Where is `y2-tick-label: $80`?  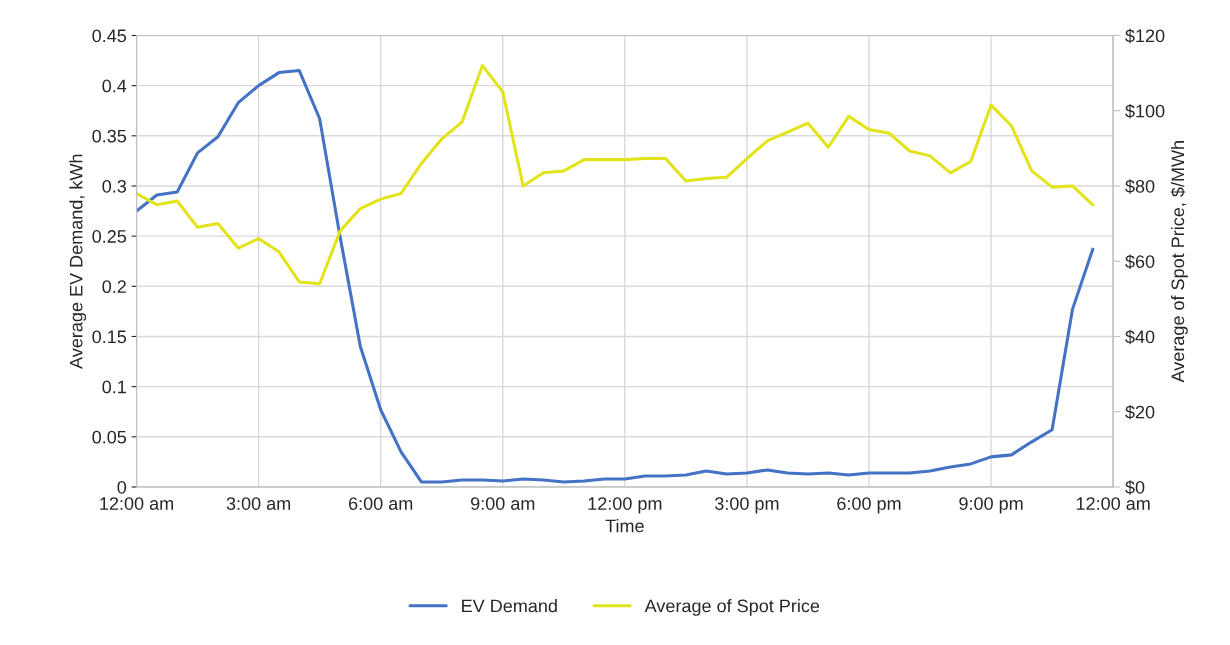
y2-tick-label: $80 is located at coordinates (1140, 186).